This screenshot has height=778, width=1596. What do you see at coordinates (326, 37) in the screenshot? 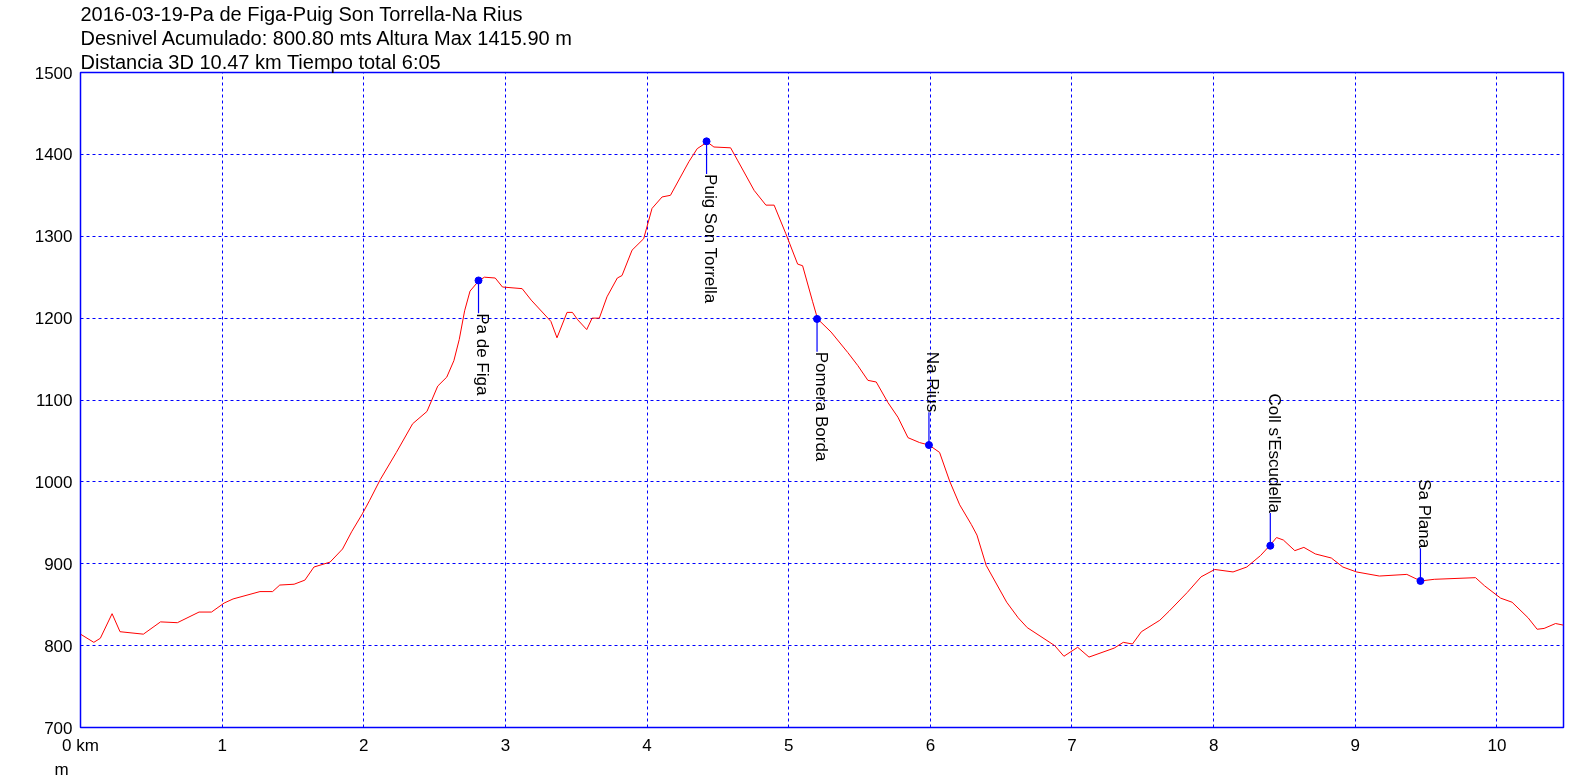
I see `chart-subtitle: Desnivel Acumulado: 800.80 mts Altura Max 1415.90 m` at bounding box center [326, 37].